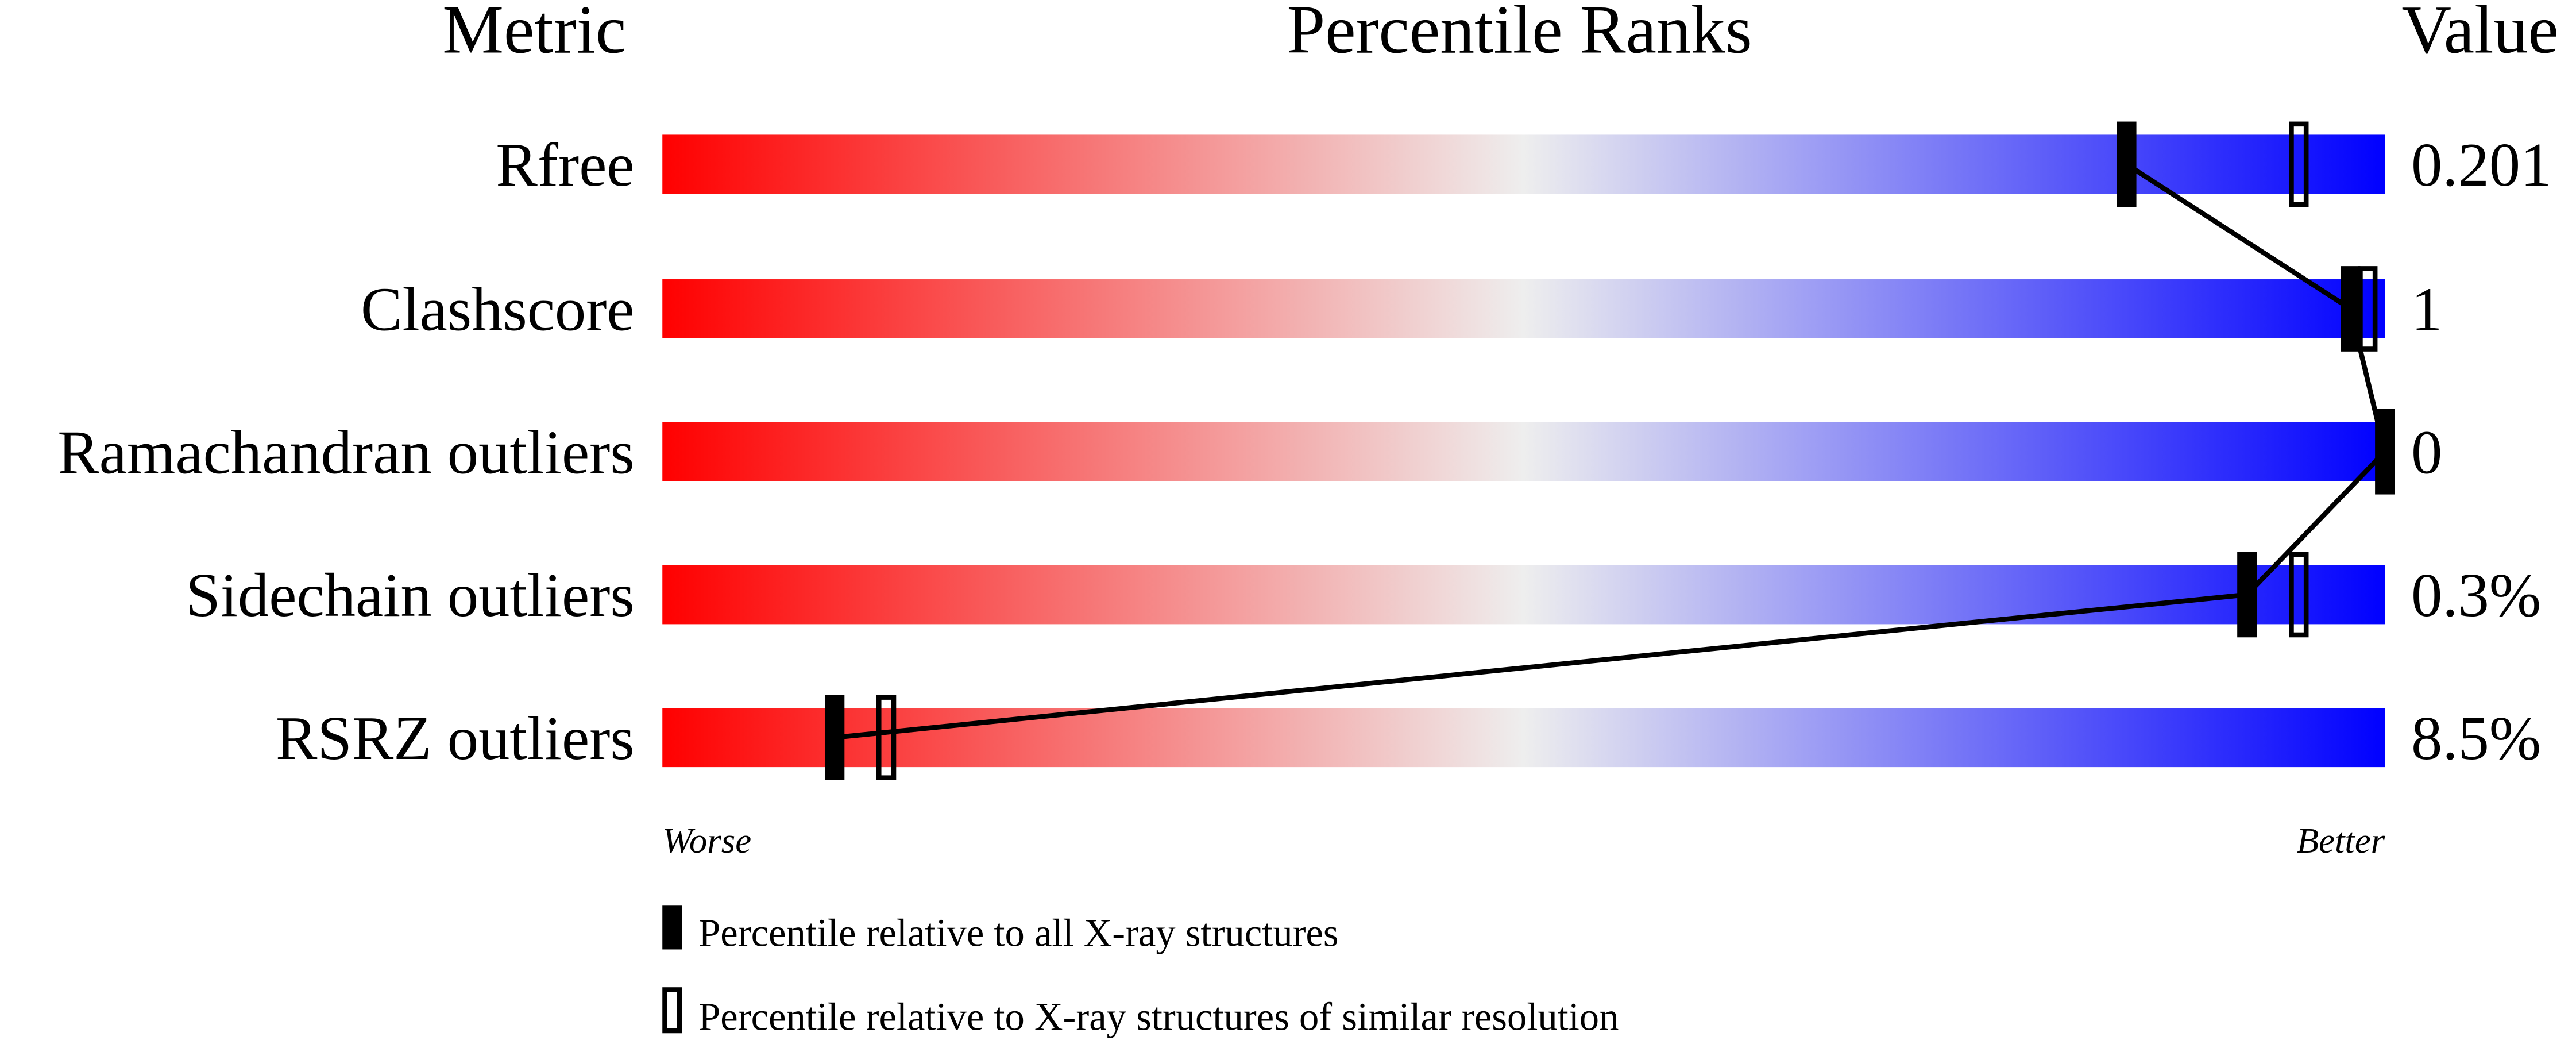  Describe the element at coordinates (455, 738) in the screenshot. I see `metric-label: RSRZ outliers` at that location.